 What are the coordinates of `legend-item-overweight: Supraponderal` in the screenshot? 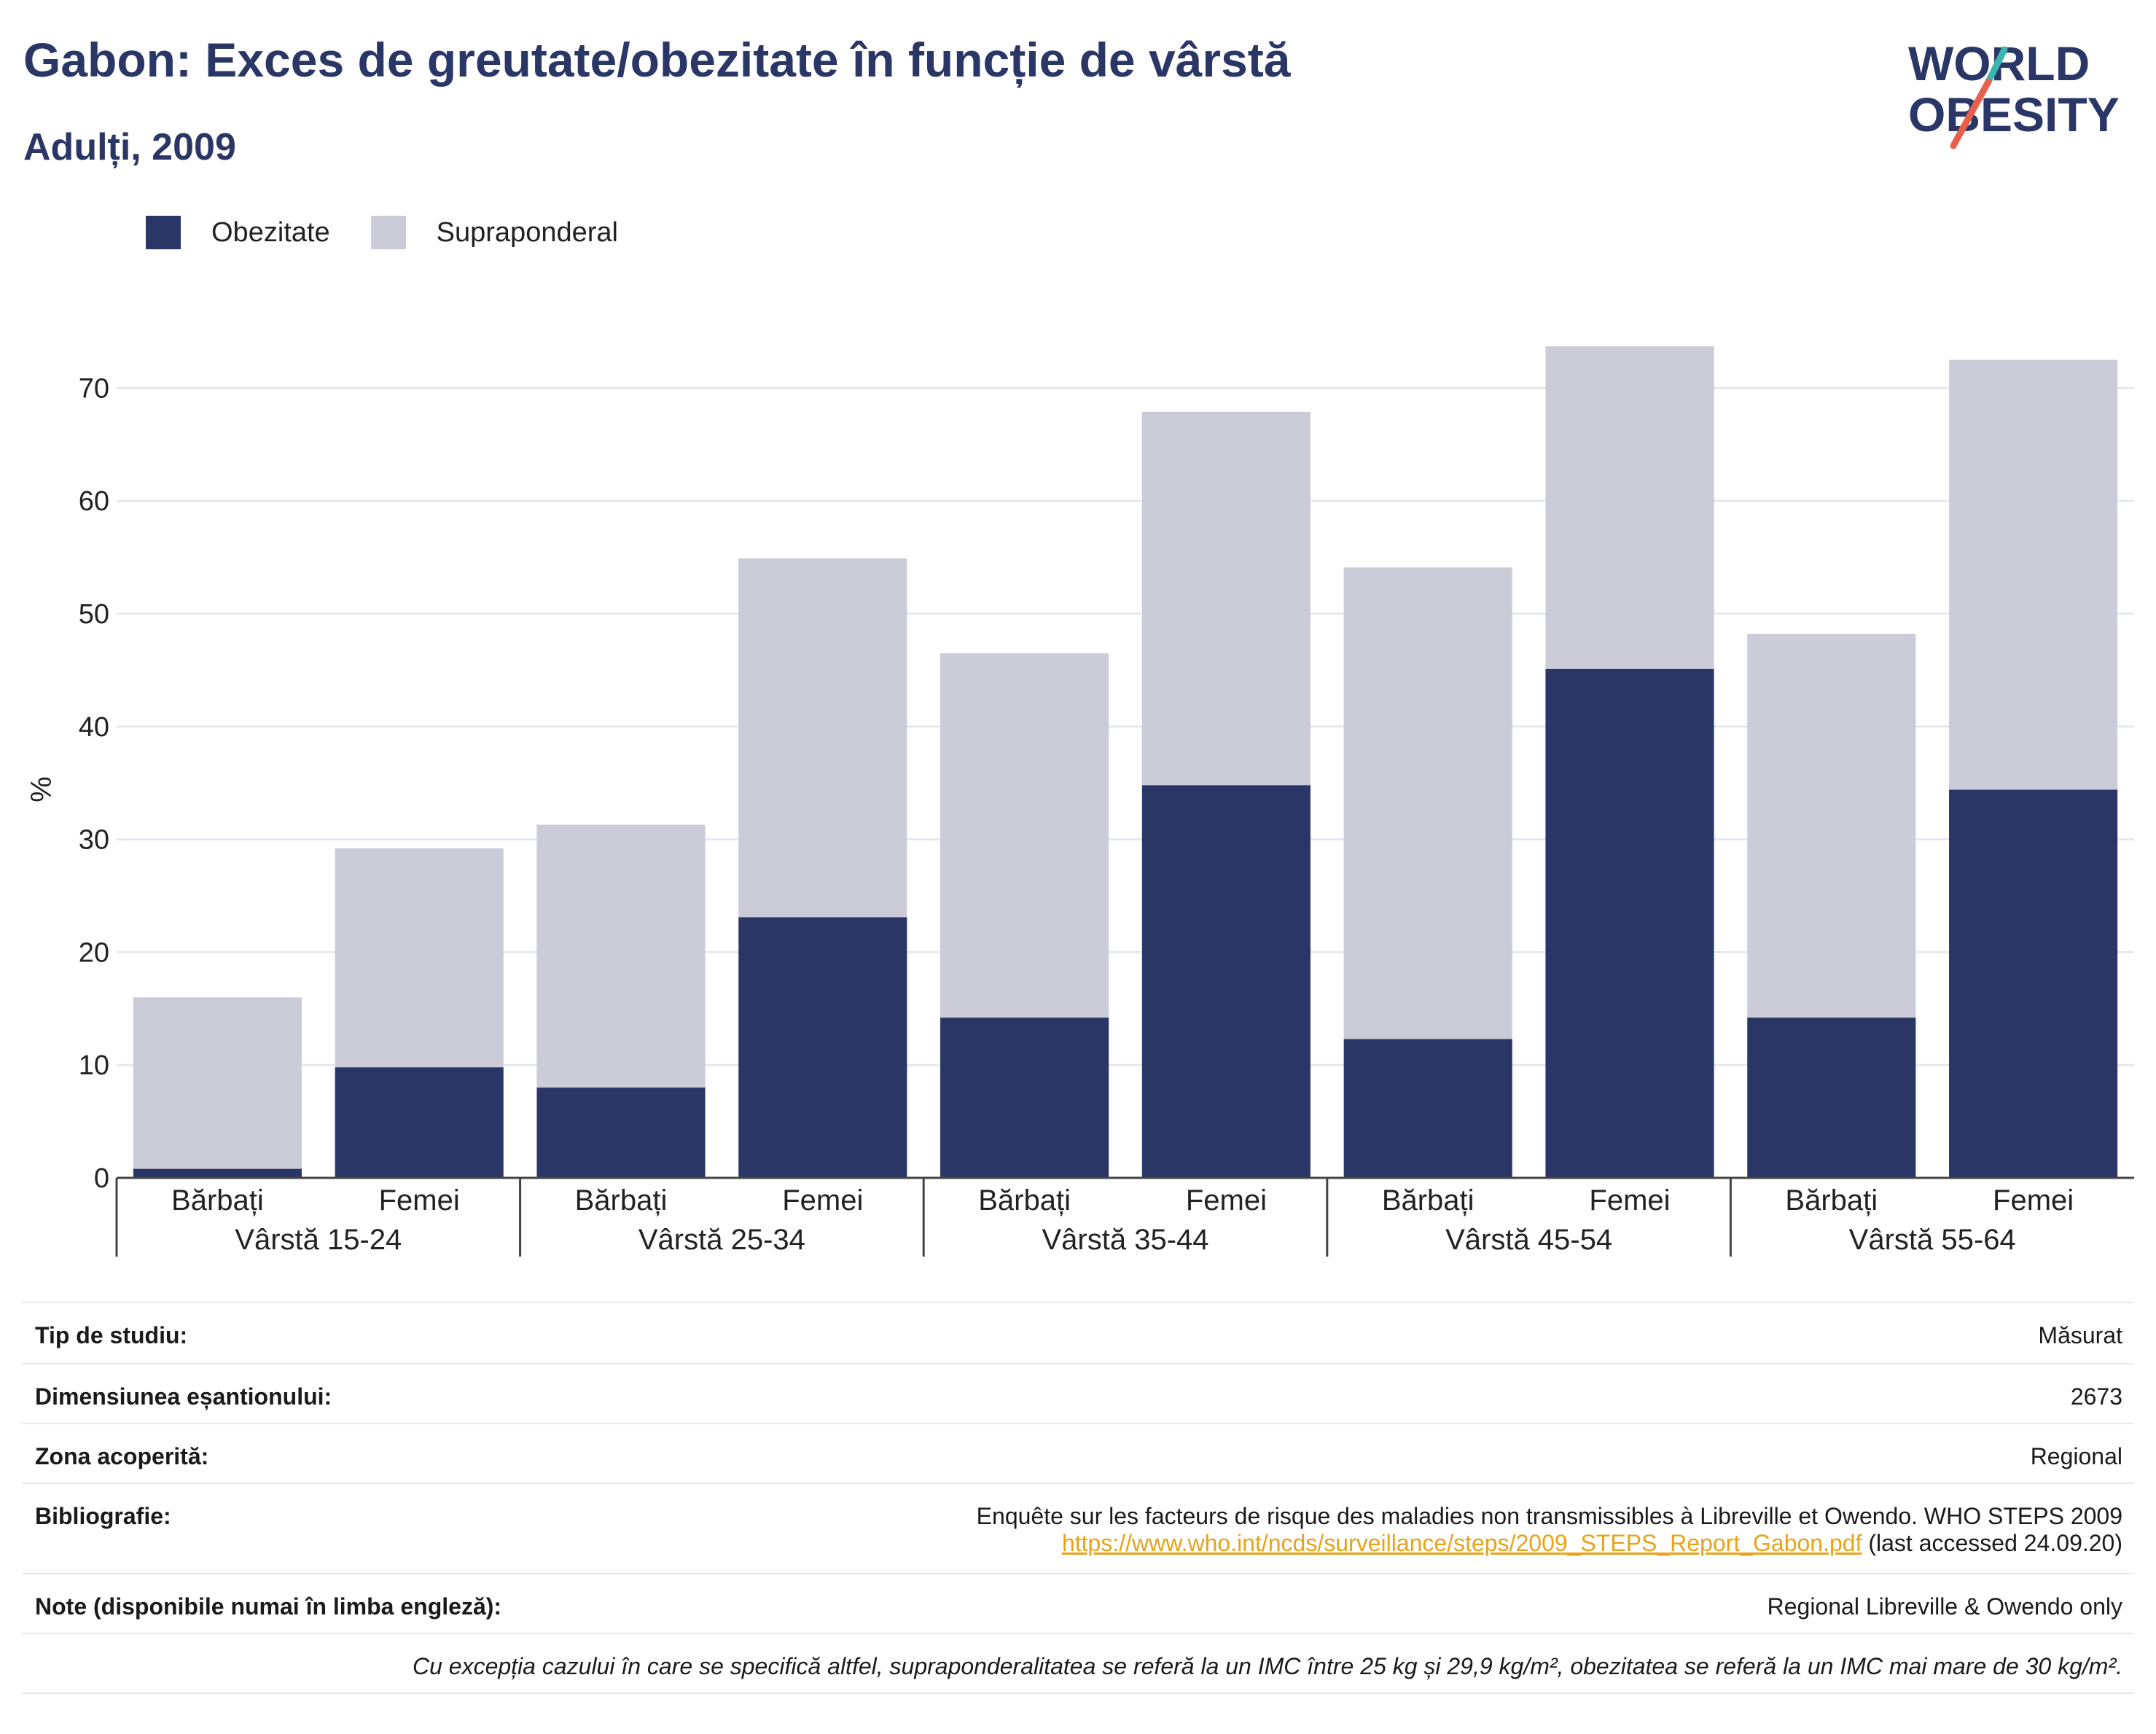 It's located at (494, 233).